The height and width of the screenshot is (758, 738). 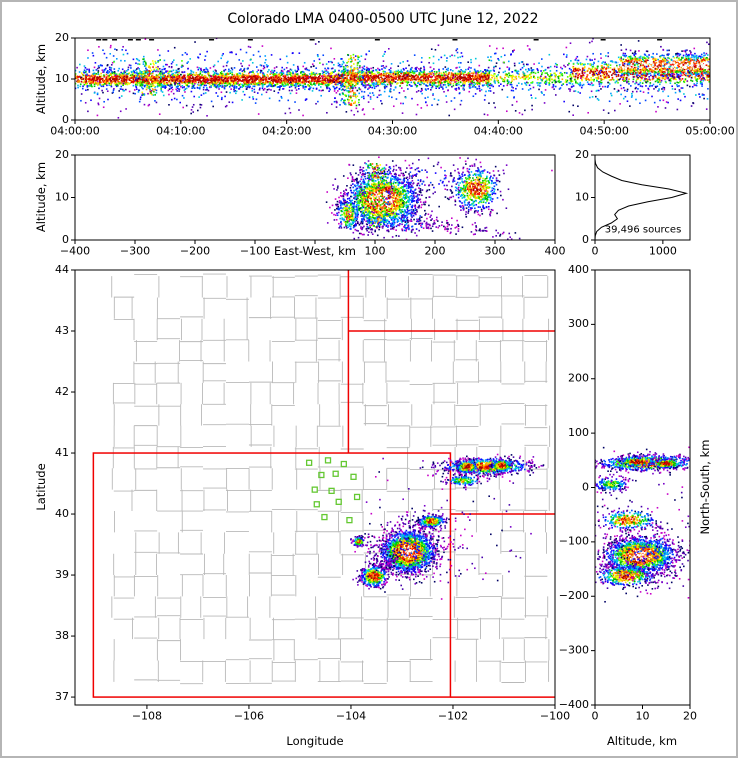 What do you see at coordinates (643, 230) in the screenshot?
I see `source-count-annotation: 39,496 sources` at bounding box center [643, 230].